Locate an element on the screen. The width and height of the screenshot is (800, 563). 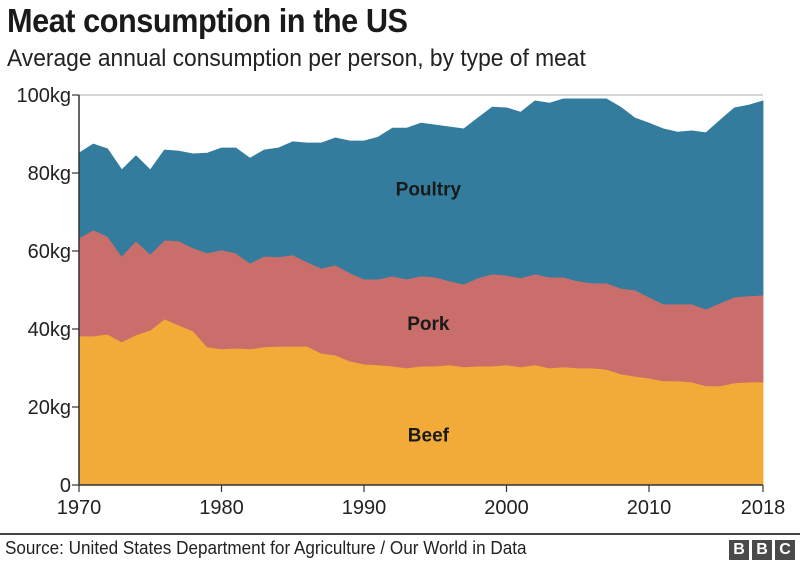
bbc-logo: B B C is located at coordinates (762, 550).